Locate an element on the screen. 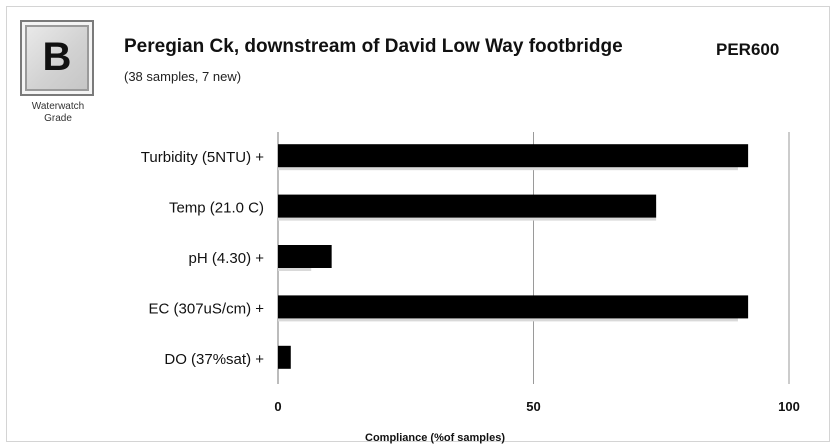  grade-caption-line1: Waterwatch is located at coordinates (58, 106).